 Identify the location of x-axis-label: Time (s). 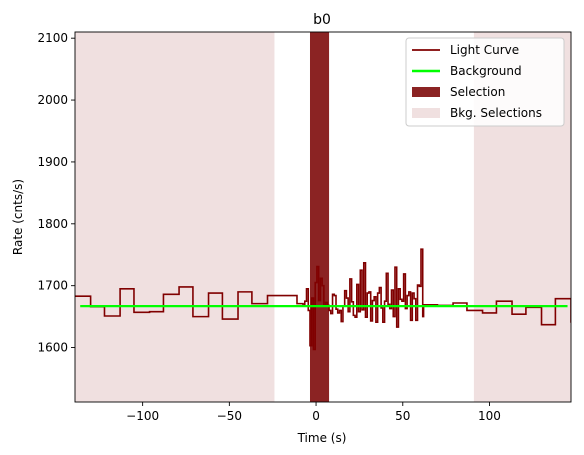
(322, 438).